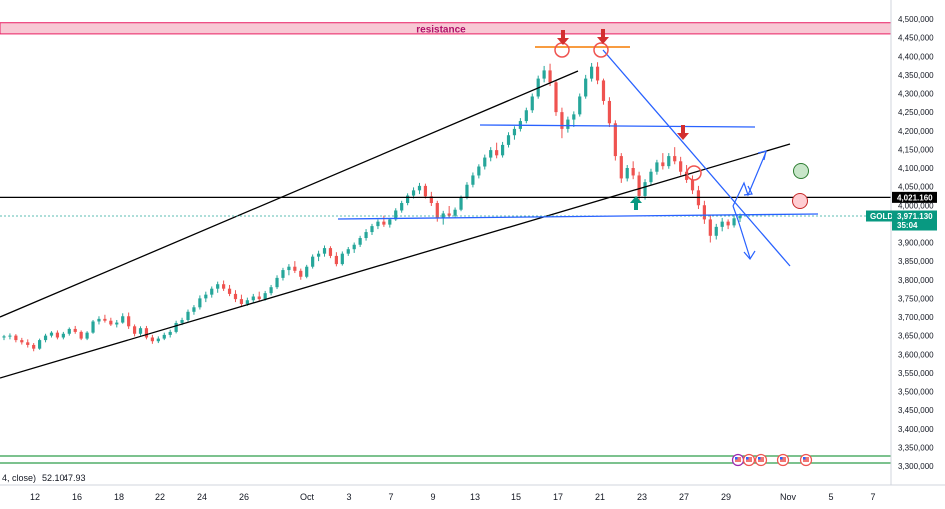 The image size is (945, 509). What do you see at coordinates (801, 171) in the screenshot?
I see `target-circle-green` at bounding box center [801, 171].